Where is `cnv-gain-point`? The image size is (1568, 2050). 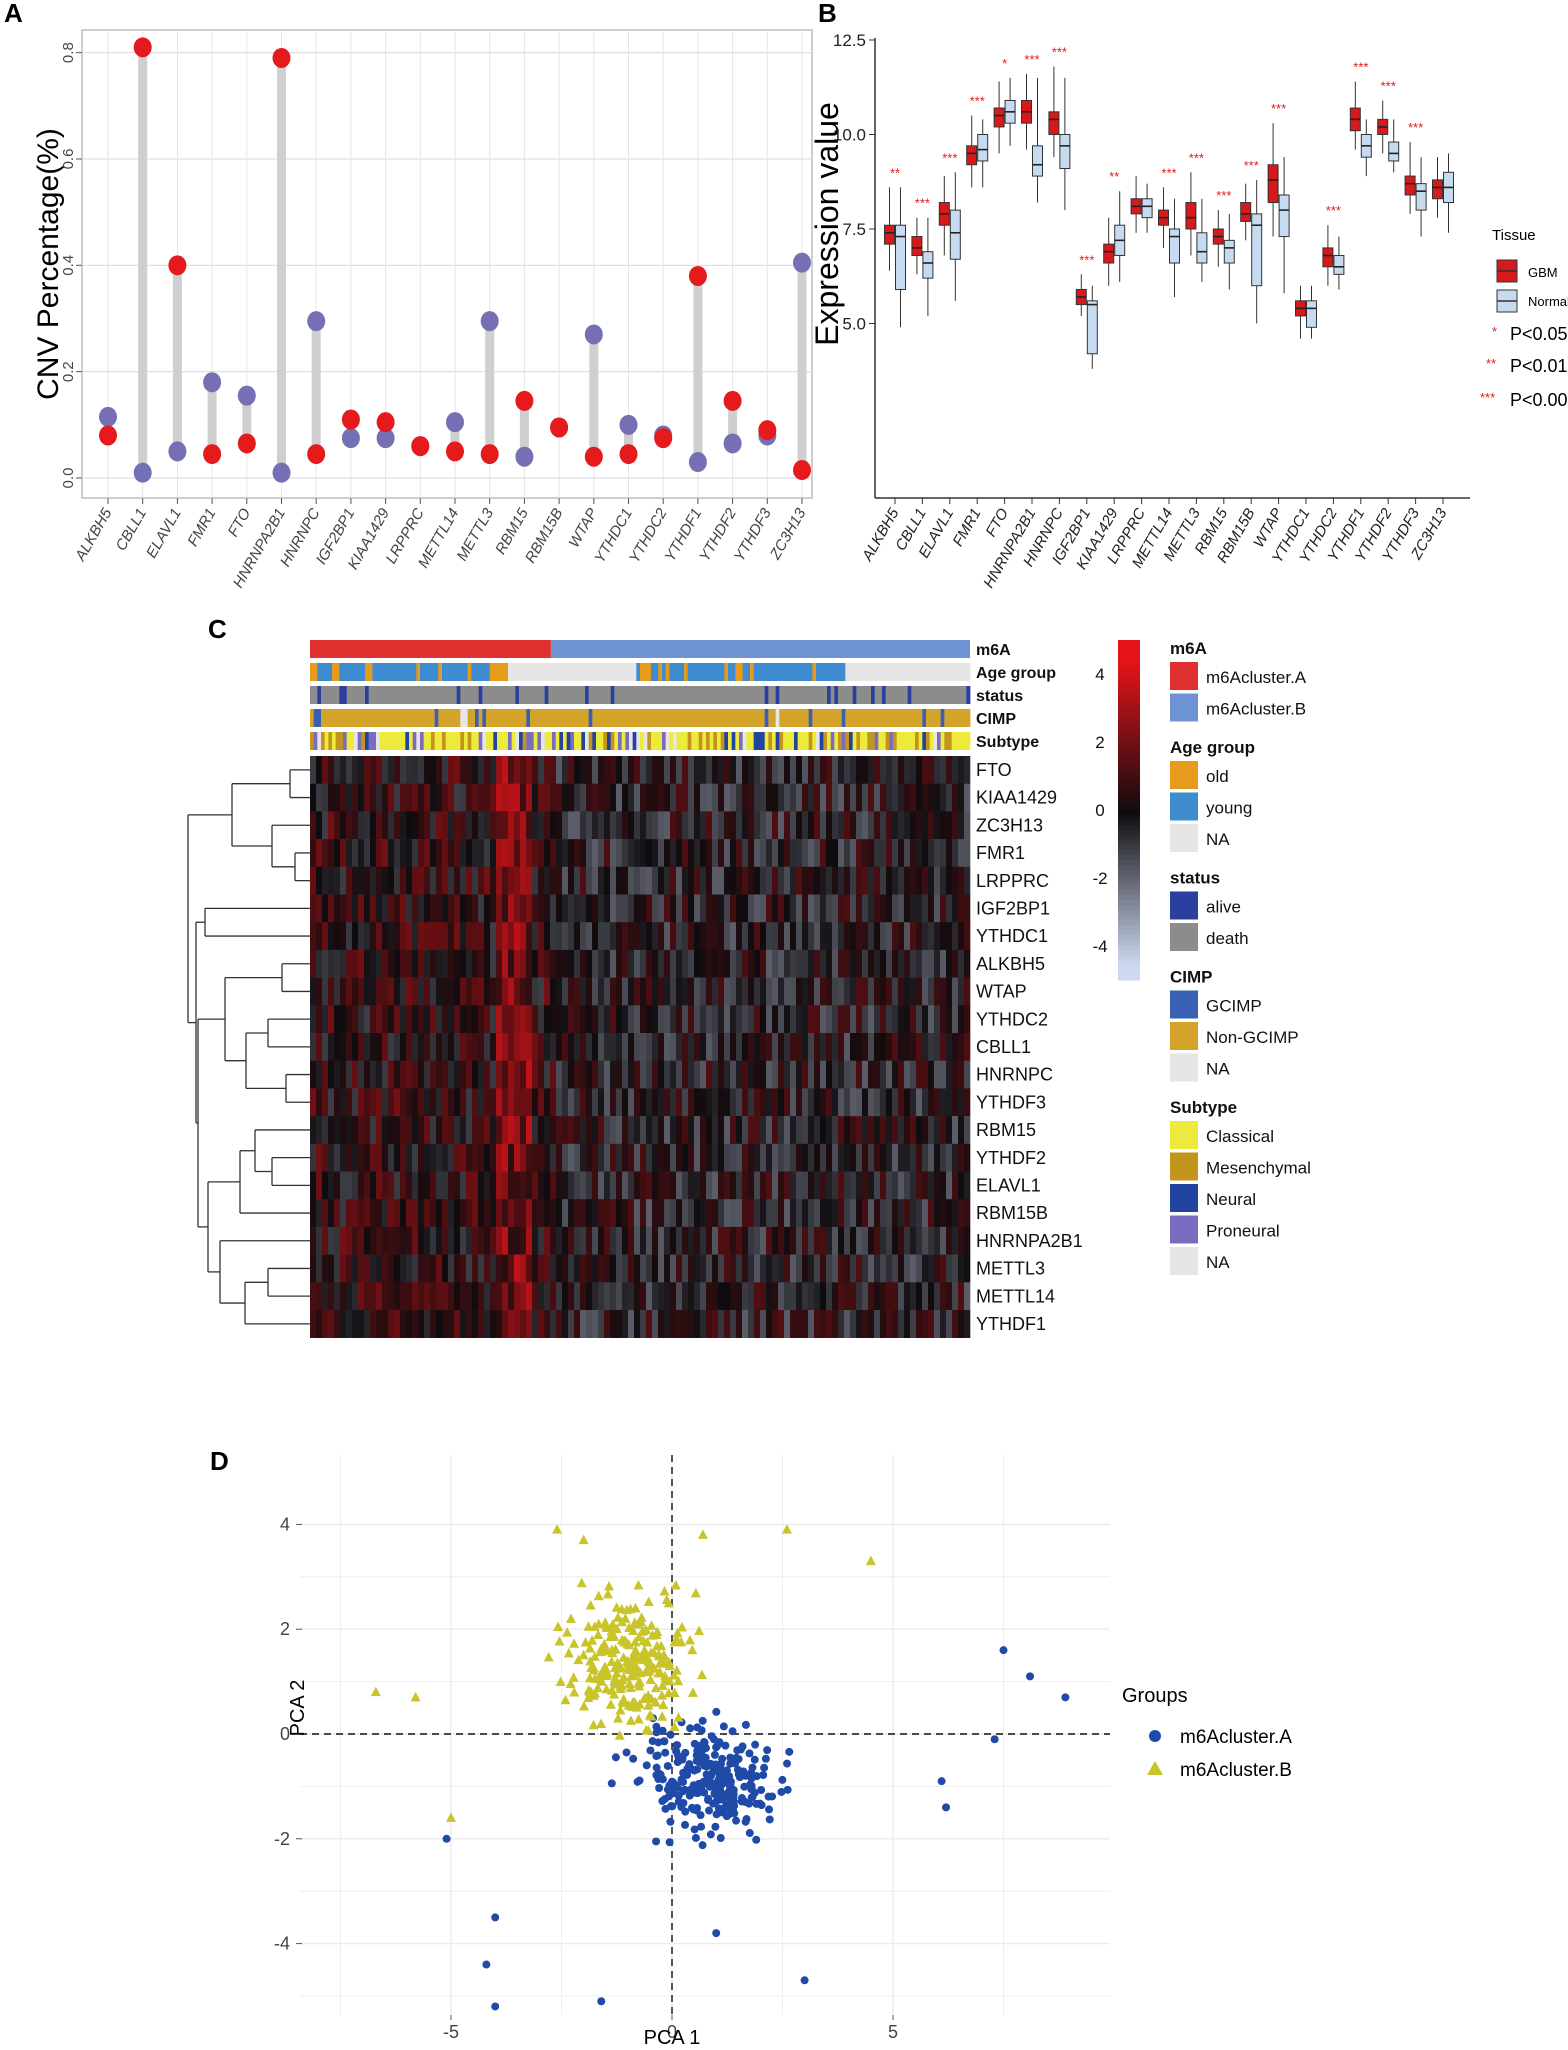 cnv-gain-point is located at coordinates (559, 427).